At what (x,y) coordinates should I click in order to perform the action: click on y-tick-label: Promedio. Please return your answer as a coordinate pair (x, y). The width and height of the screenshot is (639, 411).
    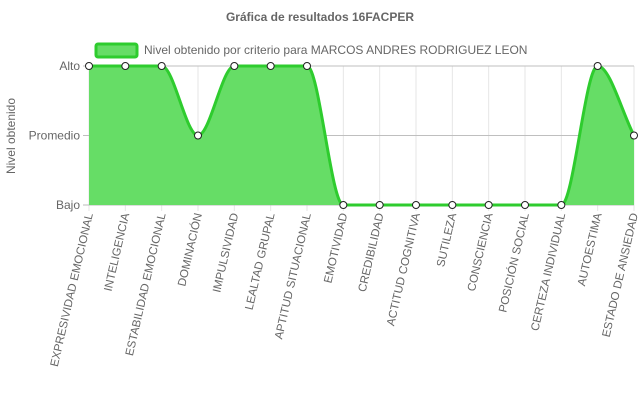
    Looking at the image, I should click on (55, 136).